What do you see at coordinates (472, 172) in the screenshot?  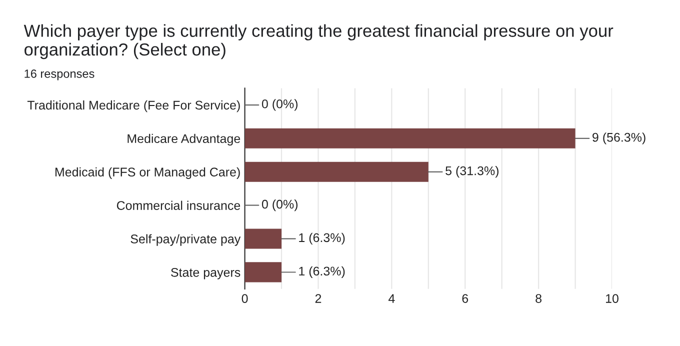 I see `data-label: 5 (31.3%)` at bounding box center [472, 172].